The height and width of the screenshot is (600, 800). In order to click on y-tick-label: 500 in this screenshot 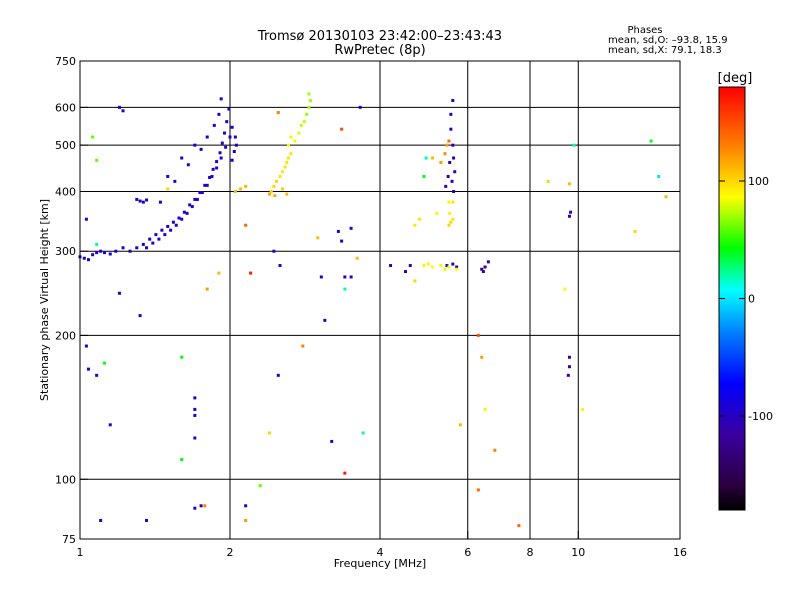, I will do `click(65, 145)`.